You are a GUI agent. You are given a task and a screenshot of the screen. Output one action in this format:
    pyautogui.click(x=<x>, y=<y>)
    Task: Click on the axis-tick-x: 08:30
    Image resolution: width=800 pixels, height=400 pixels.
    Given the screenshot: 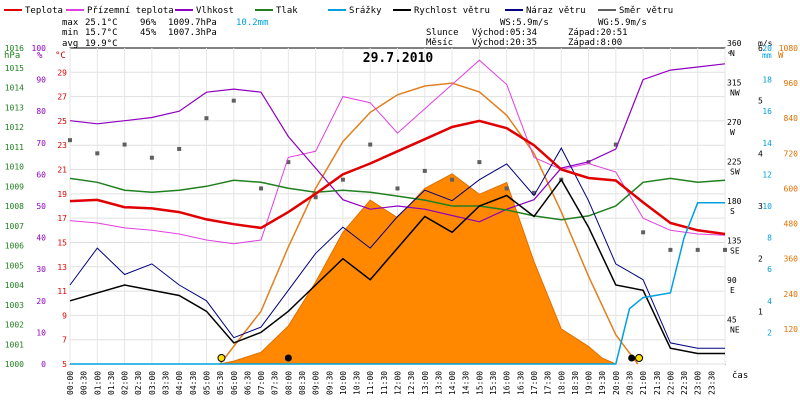 What is the action you would take?
    pyautogui.click(x=302, y=383)
    